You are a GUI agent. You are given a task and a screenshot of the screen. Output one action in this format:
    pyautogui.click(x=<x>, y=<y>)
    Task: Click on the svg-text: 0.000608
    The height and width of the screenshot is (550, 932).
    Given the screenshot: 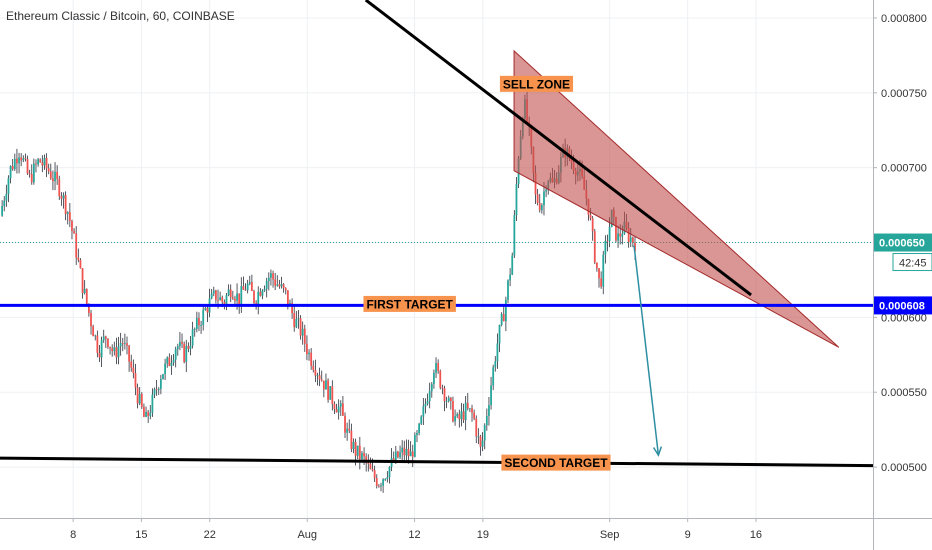 What is the action you would take?
    pyautogui.click(x=902, y=306)
    